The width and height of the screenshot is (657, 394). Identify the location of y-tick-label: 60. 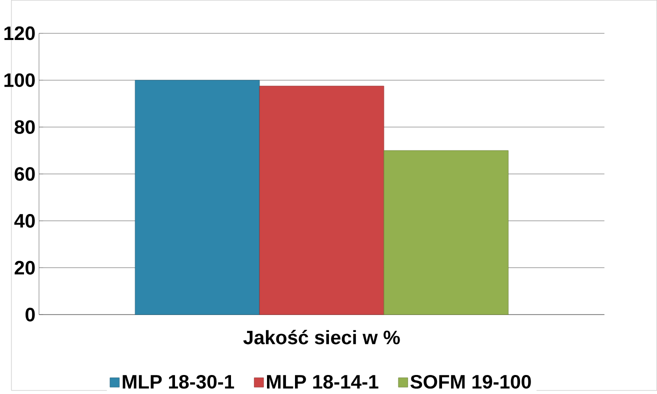
(24, 174).